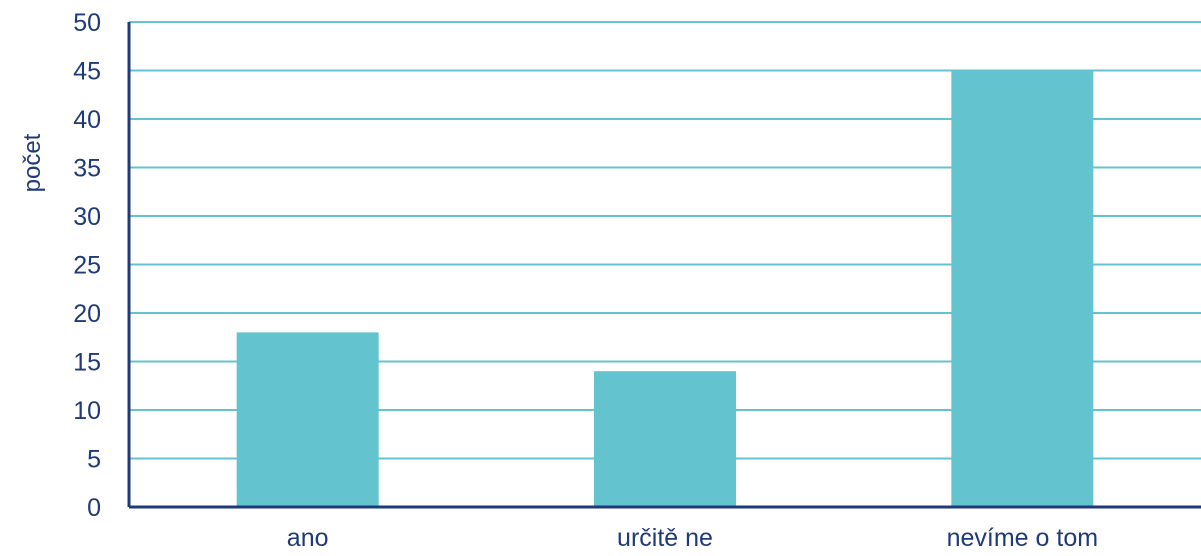 The image size is (1201, 556). What do you see at coordinates (1022, 538) in the screenshot?
I see `x-category-label: nevíme o tom` at bounding box center [1022, 538].